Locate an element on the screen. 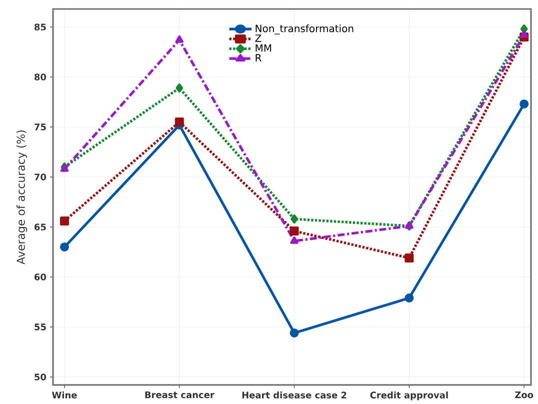 The image size is (538, 404). y-tick-label: 55 is located at coordinates (40, 327).